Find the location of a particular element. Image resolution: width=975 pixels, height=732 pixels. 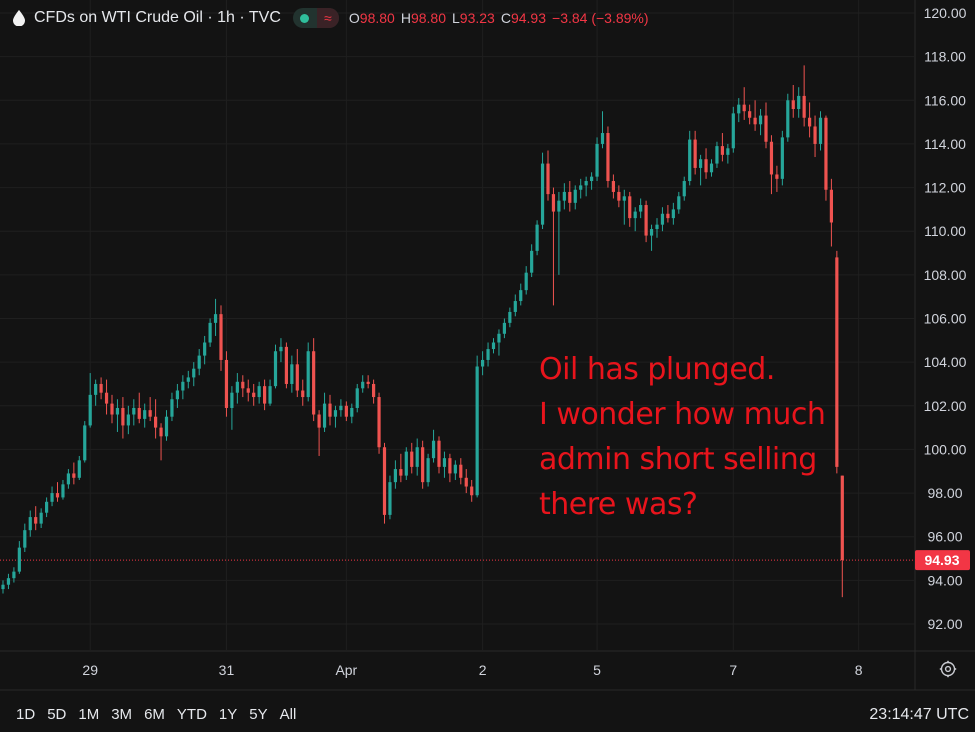

x-tick-label: 31 is located at coordinates (227, 670).